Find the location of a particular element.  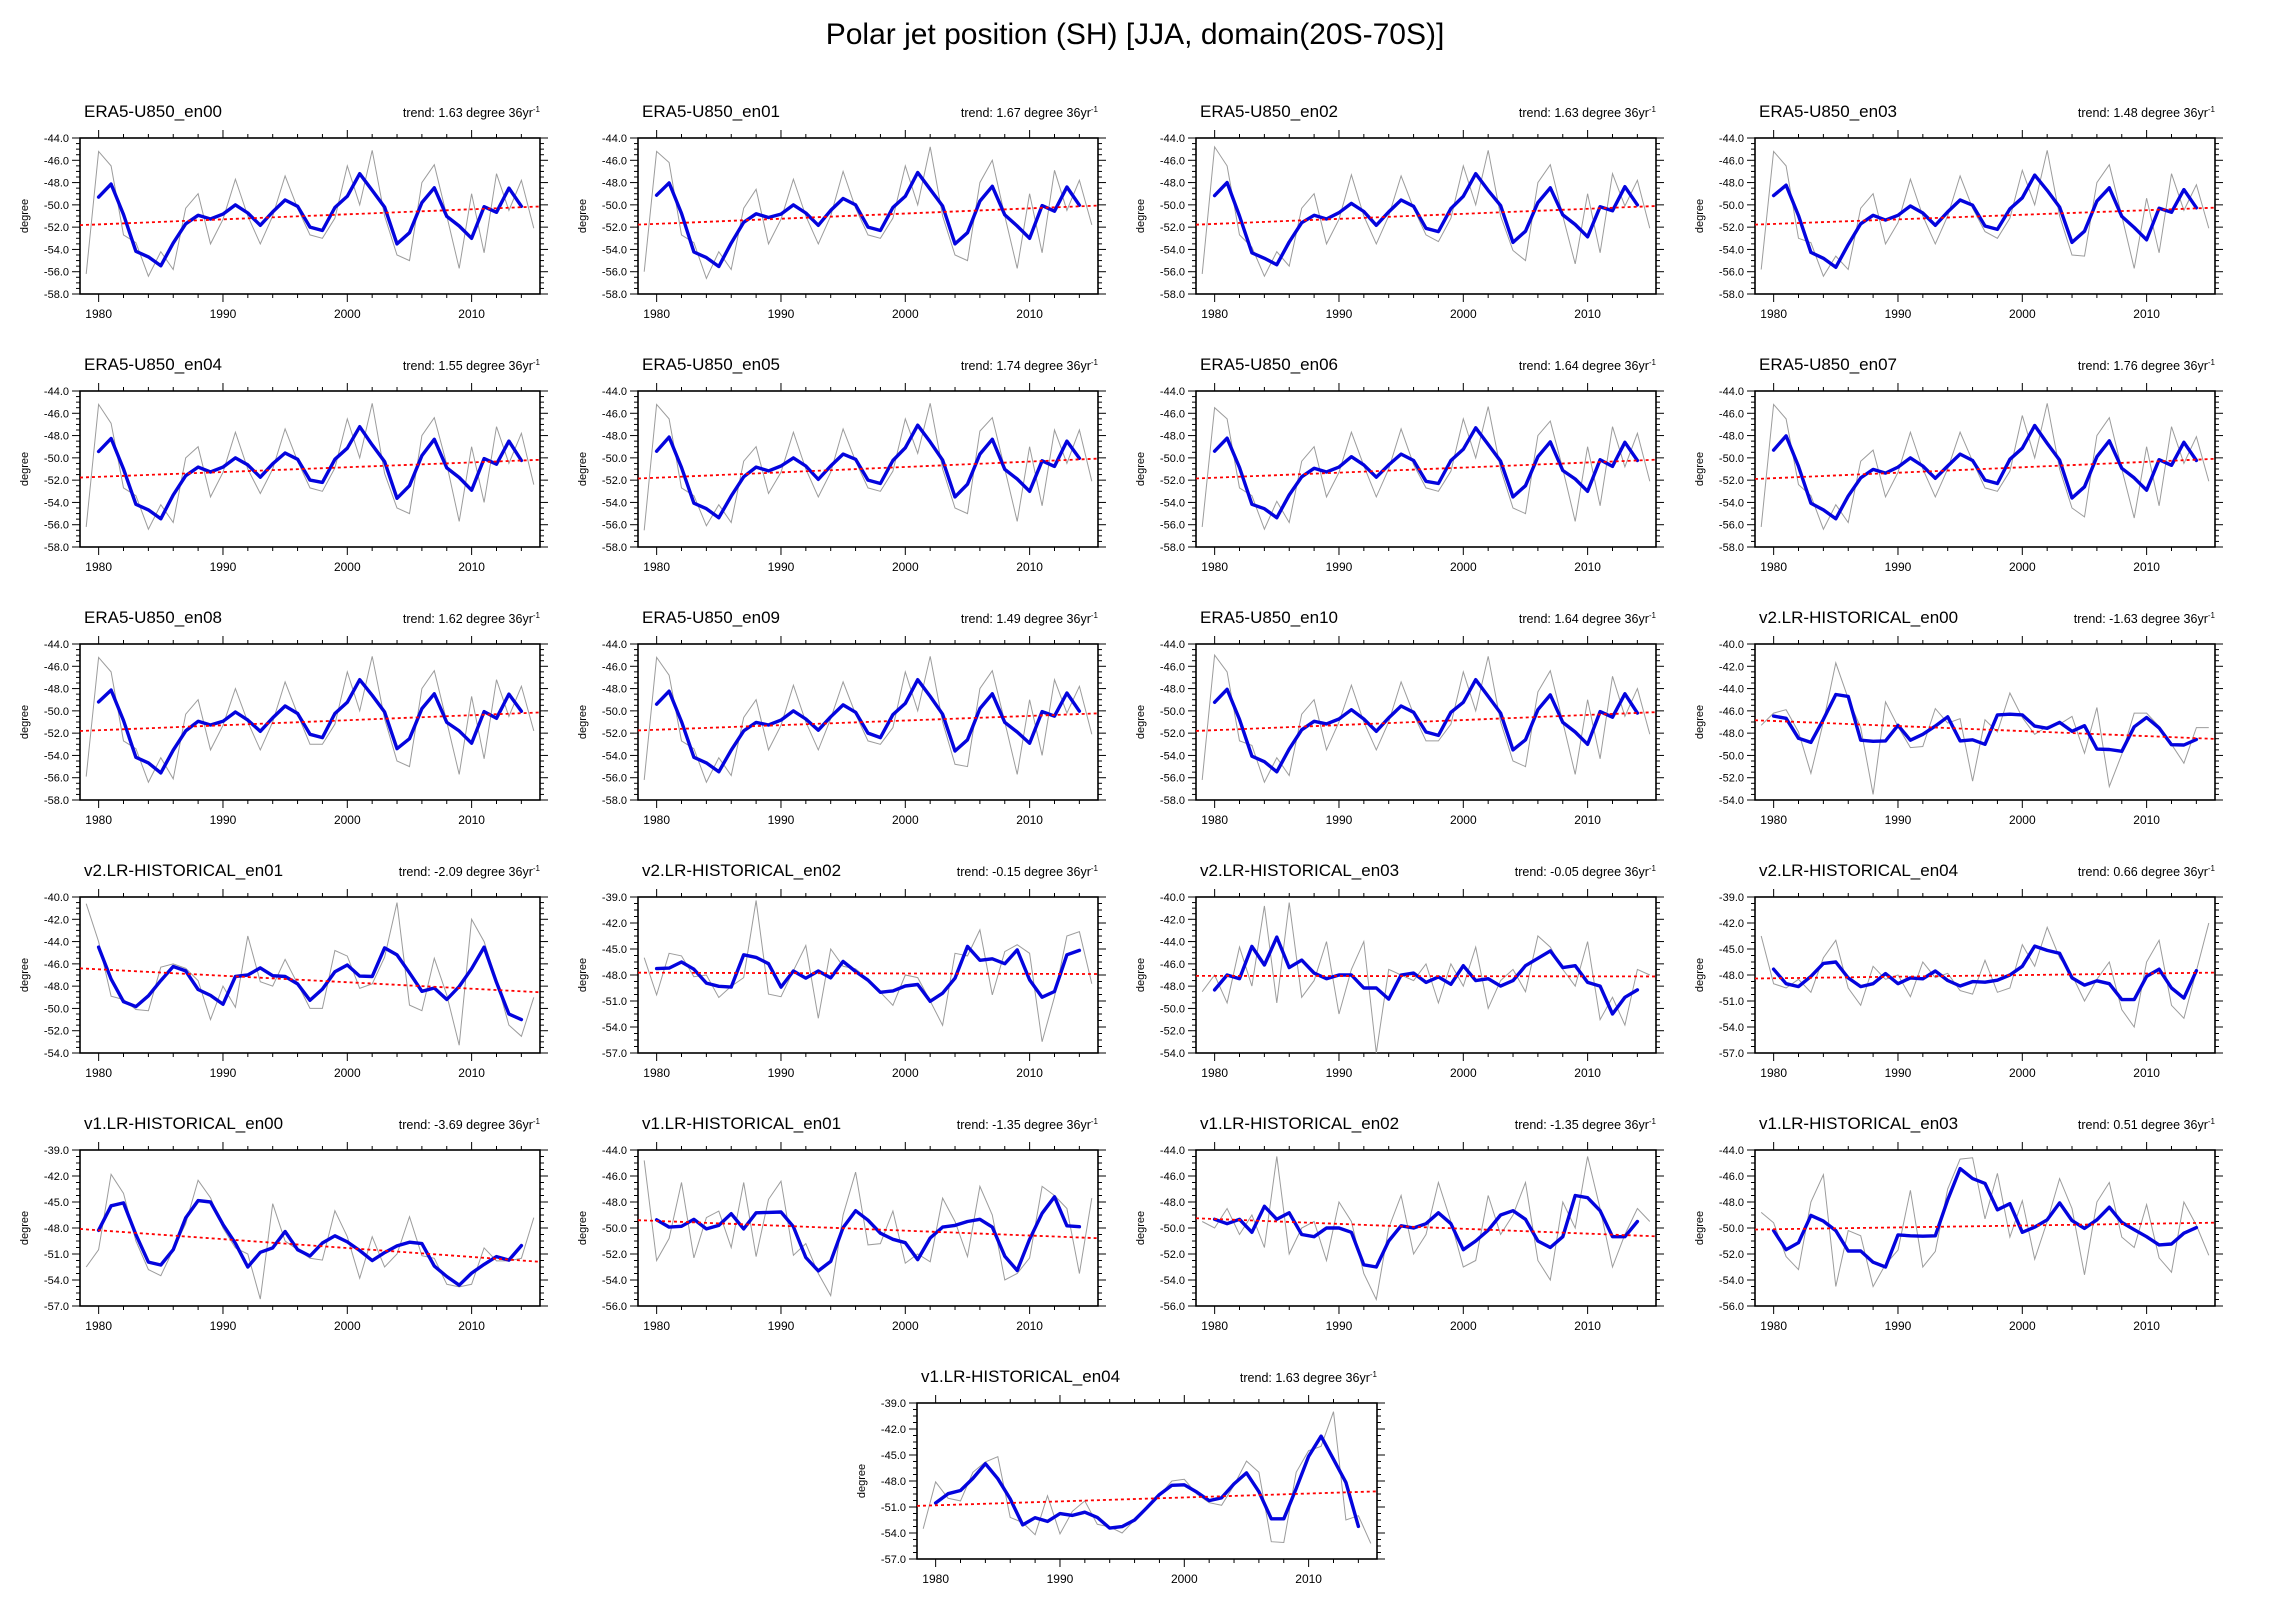

y-tick-label: -57.0 is located at coordinates (1731, 1054).